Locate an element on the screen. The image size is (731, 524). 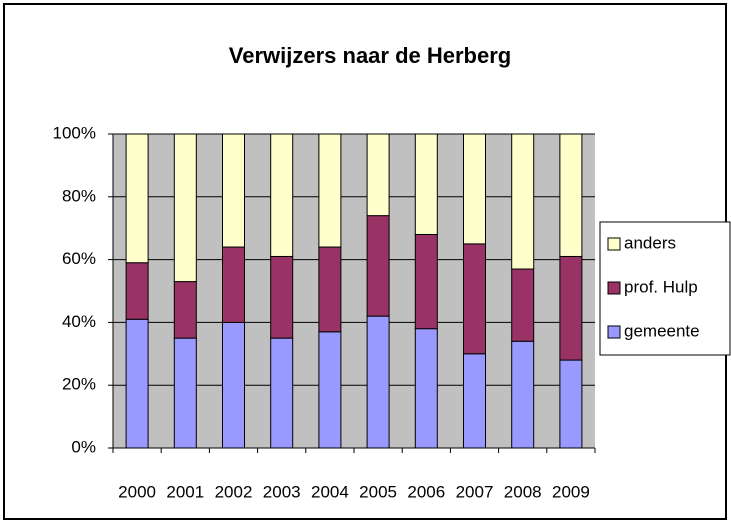
legend-box is located at coordinates (665, 288).